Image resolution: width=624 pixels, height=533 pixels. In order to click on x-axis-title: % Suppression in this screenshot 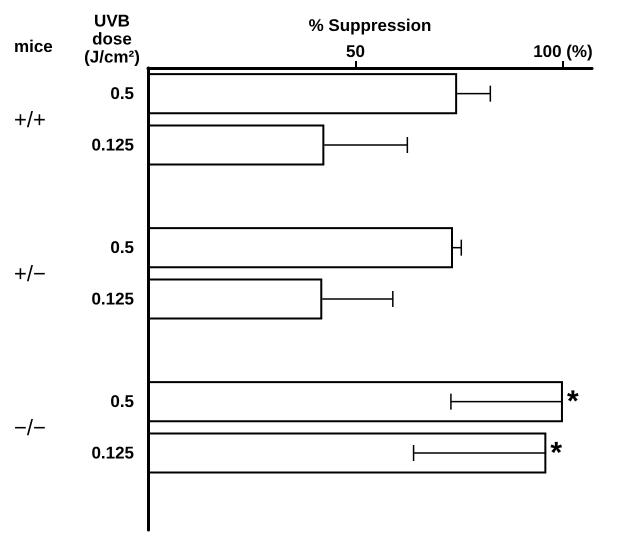, I will do `click(370, 25)`.